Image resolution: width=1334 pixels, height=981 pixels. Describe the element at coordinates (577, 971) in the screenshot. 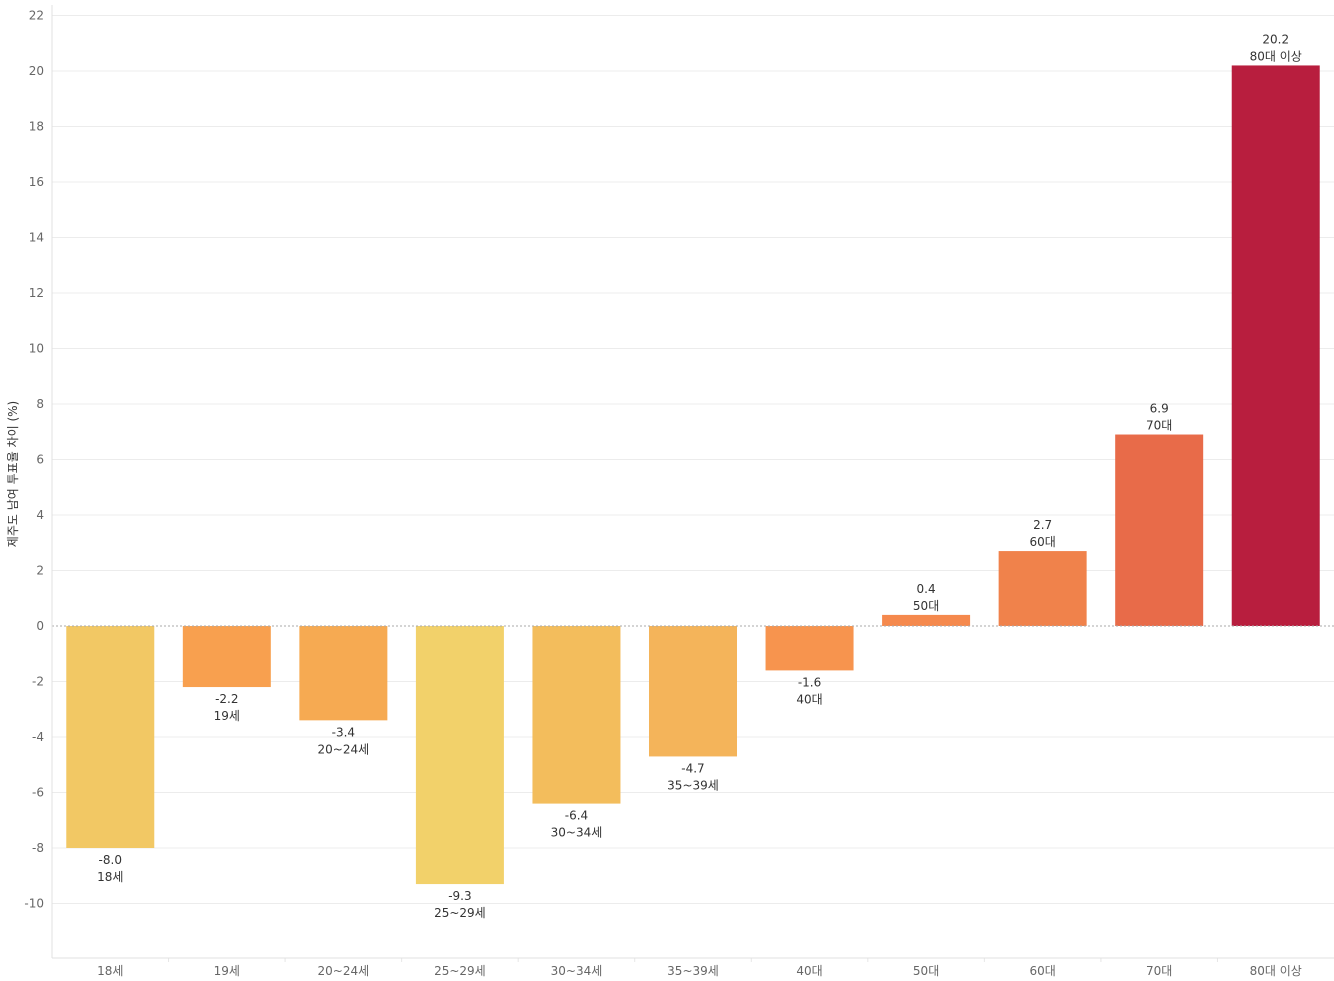

I see `x-tick-label: 30~34세` at that location.